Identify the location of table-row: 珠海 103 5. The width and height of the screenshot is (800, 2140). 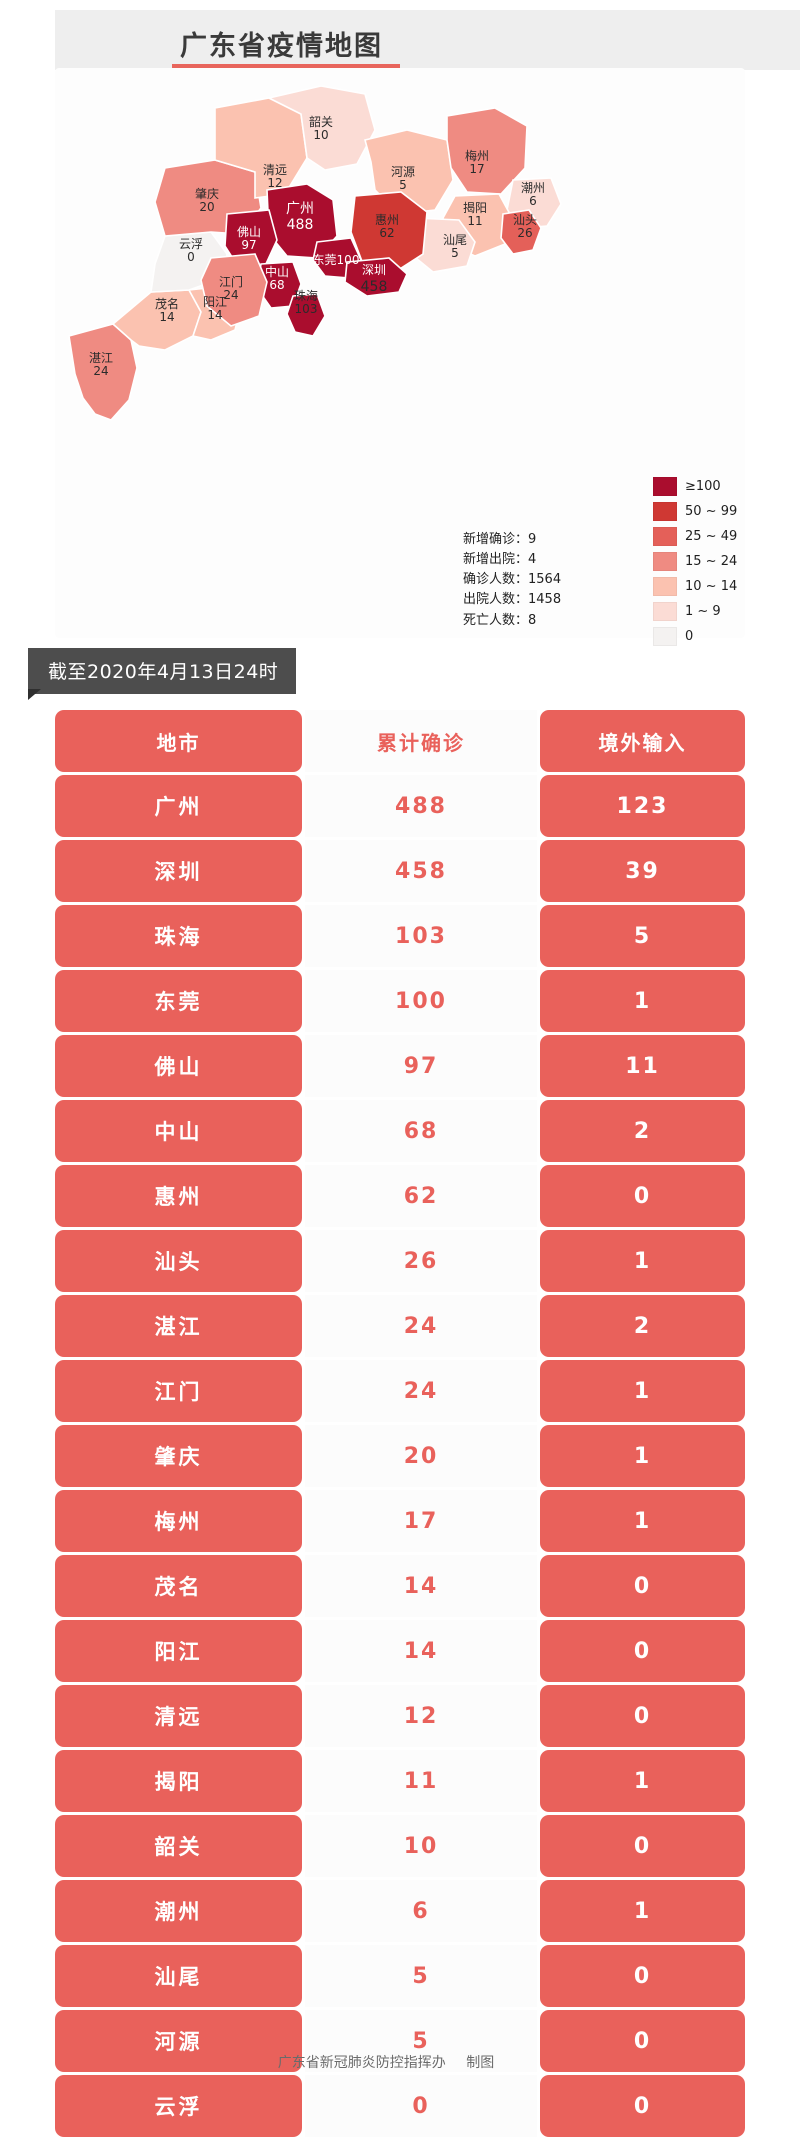
(400, 936).